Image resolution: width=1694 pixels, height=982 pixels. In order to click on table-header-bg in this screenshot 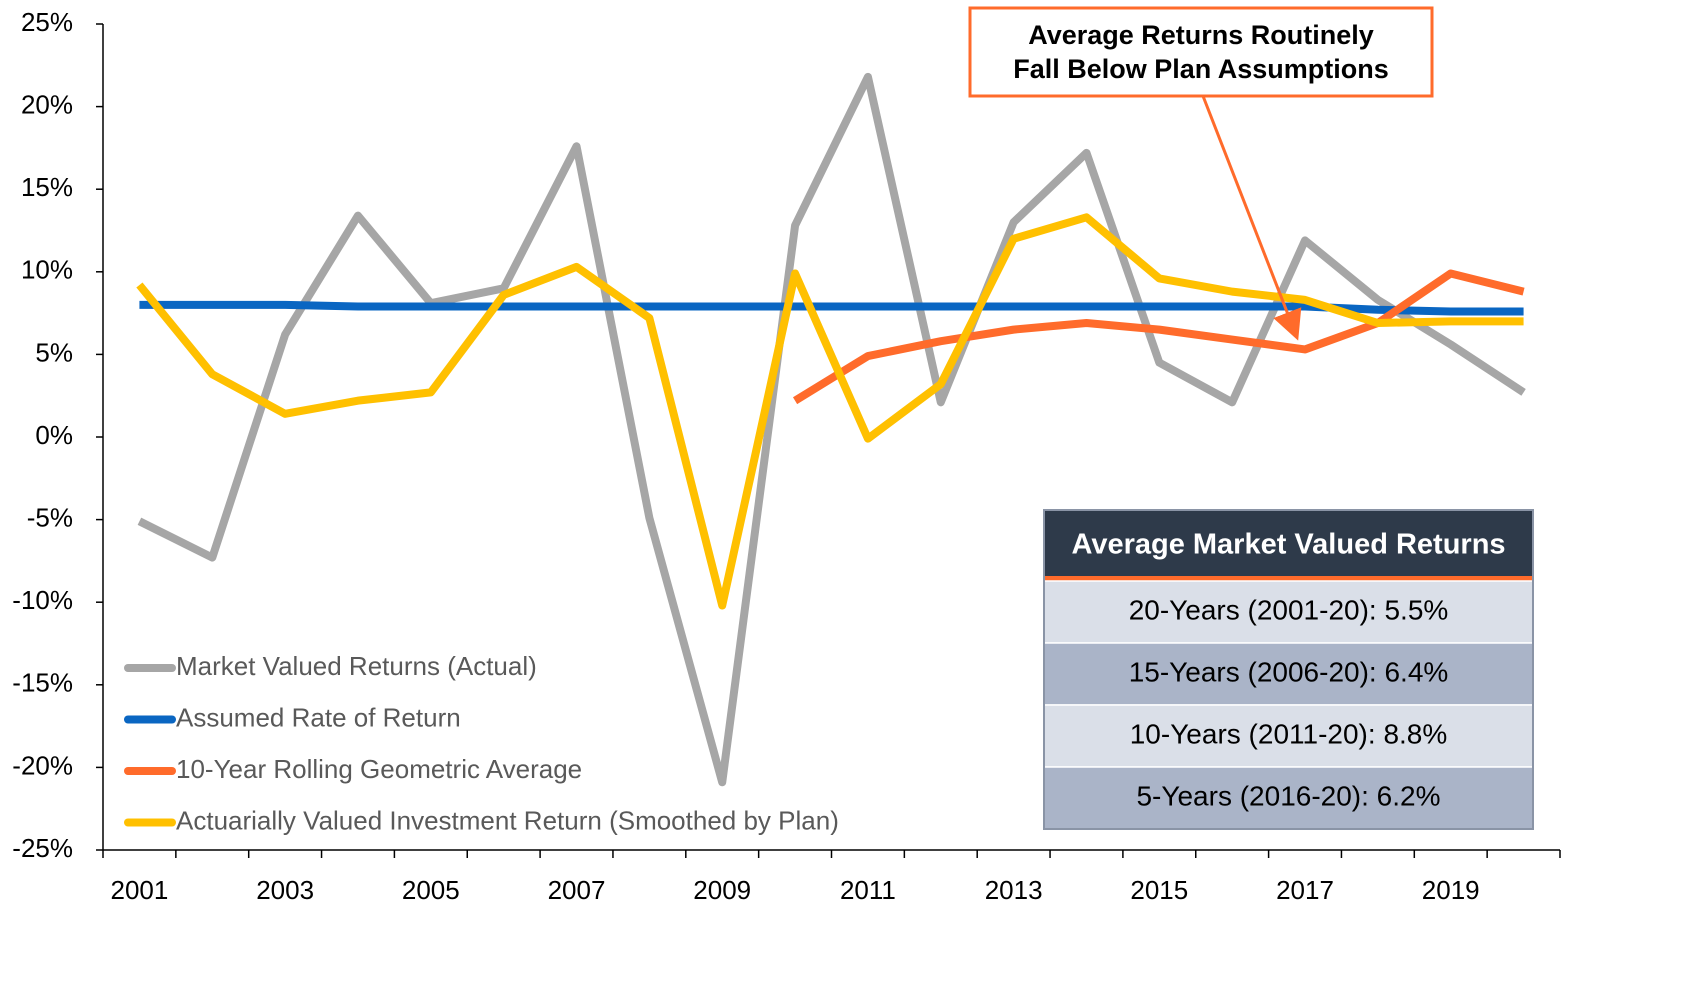, I will do `click(1288, 544)`.